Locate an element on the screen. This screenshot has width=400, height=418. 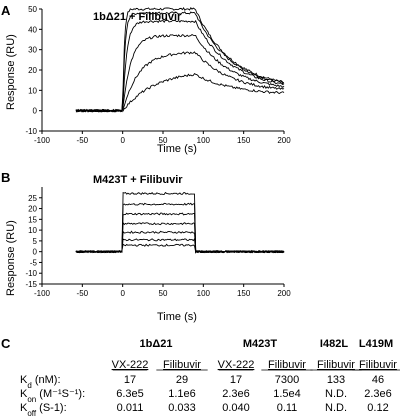
panel-a-ytick-label: 20 is located at coordinates (32, 70).